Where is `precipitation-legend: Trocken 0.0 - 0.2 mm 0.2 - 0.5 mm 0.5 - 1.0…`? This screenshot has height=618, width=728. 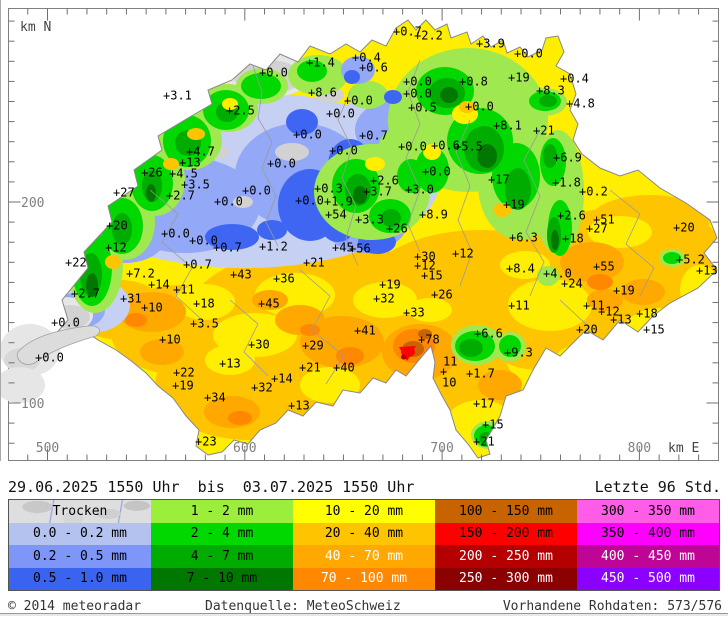
precipitation-legend: Trocken 0.0 - 0.2 mm 0.2 - 0.5 mm 0.5 - 1.0… is located at coordinates (364, 545).